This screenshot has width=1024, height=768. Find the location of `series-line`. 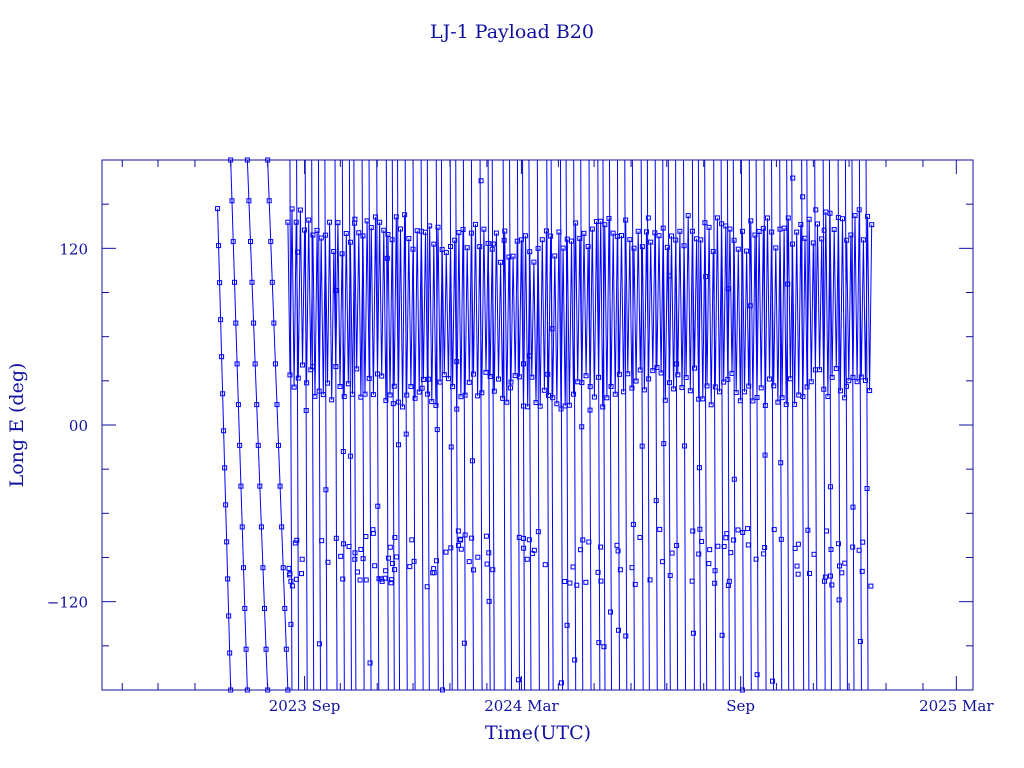

series-line is located at coordinates (239, 425).